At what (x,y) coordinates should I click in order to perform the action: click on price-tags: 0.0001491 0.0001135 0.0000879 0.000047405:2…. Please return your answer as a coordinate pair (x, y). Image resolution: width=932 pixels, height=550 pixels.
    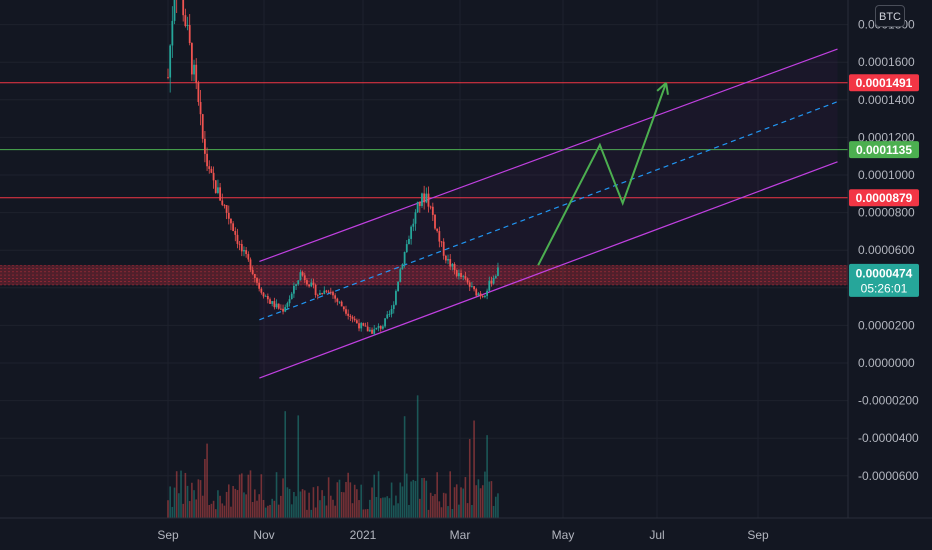
    Looking at the image, I should click on (884, 185).